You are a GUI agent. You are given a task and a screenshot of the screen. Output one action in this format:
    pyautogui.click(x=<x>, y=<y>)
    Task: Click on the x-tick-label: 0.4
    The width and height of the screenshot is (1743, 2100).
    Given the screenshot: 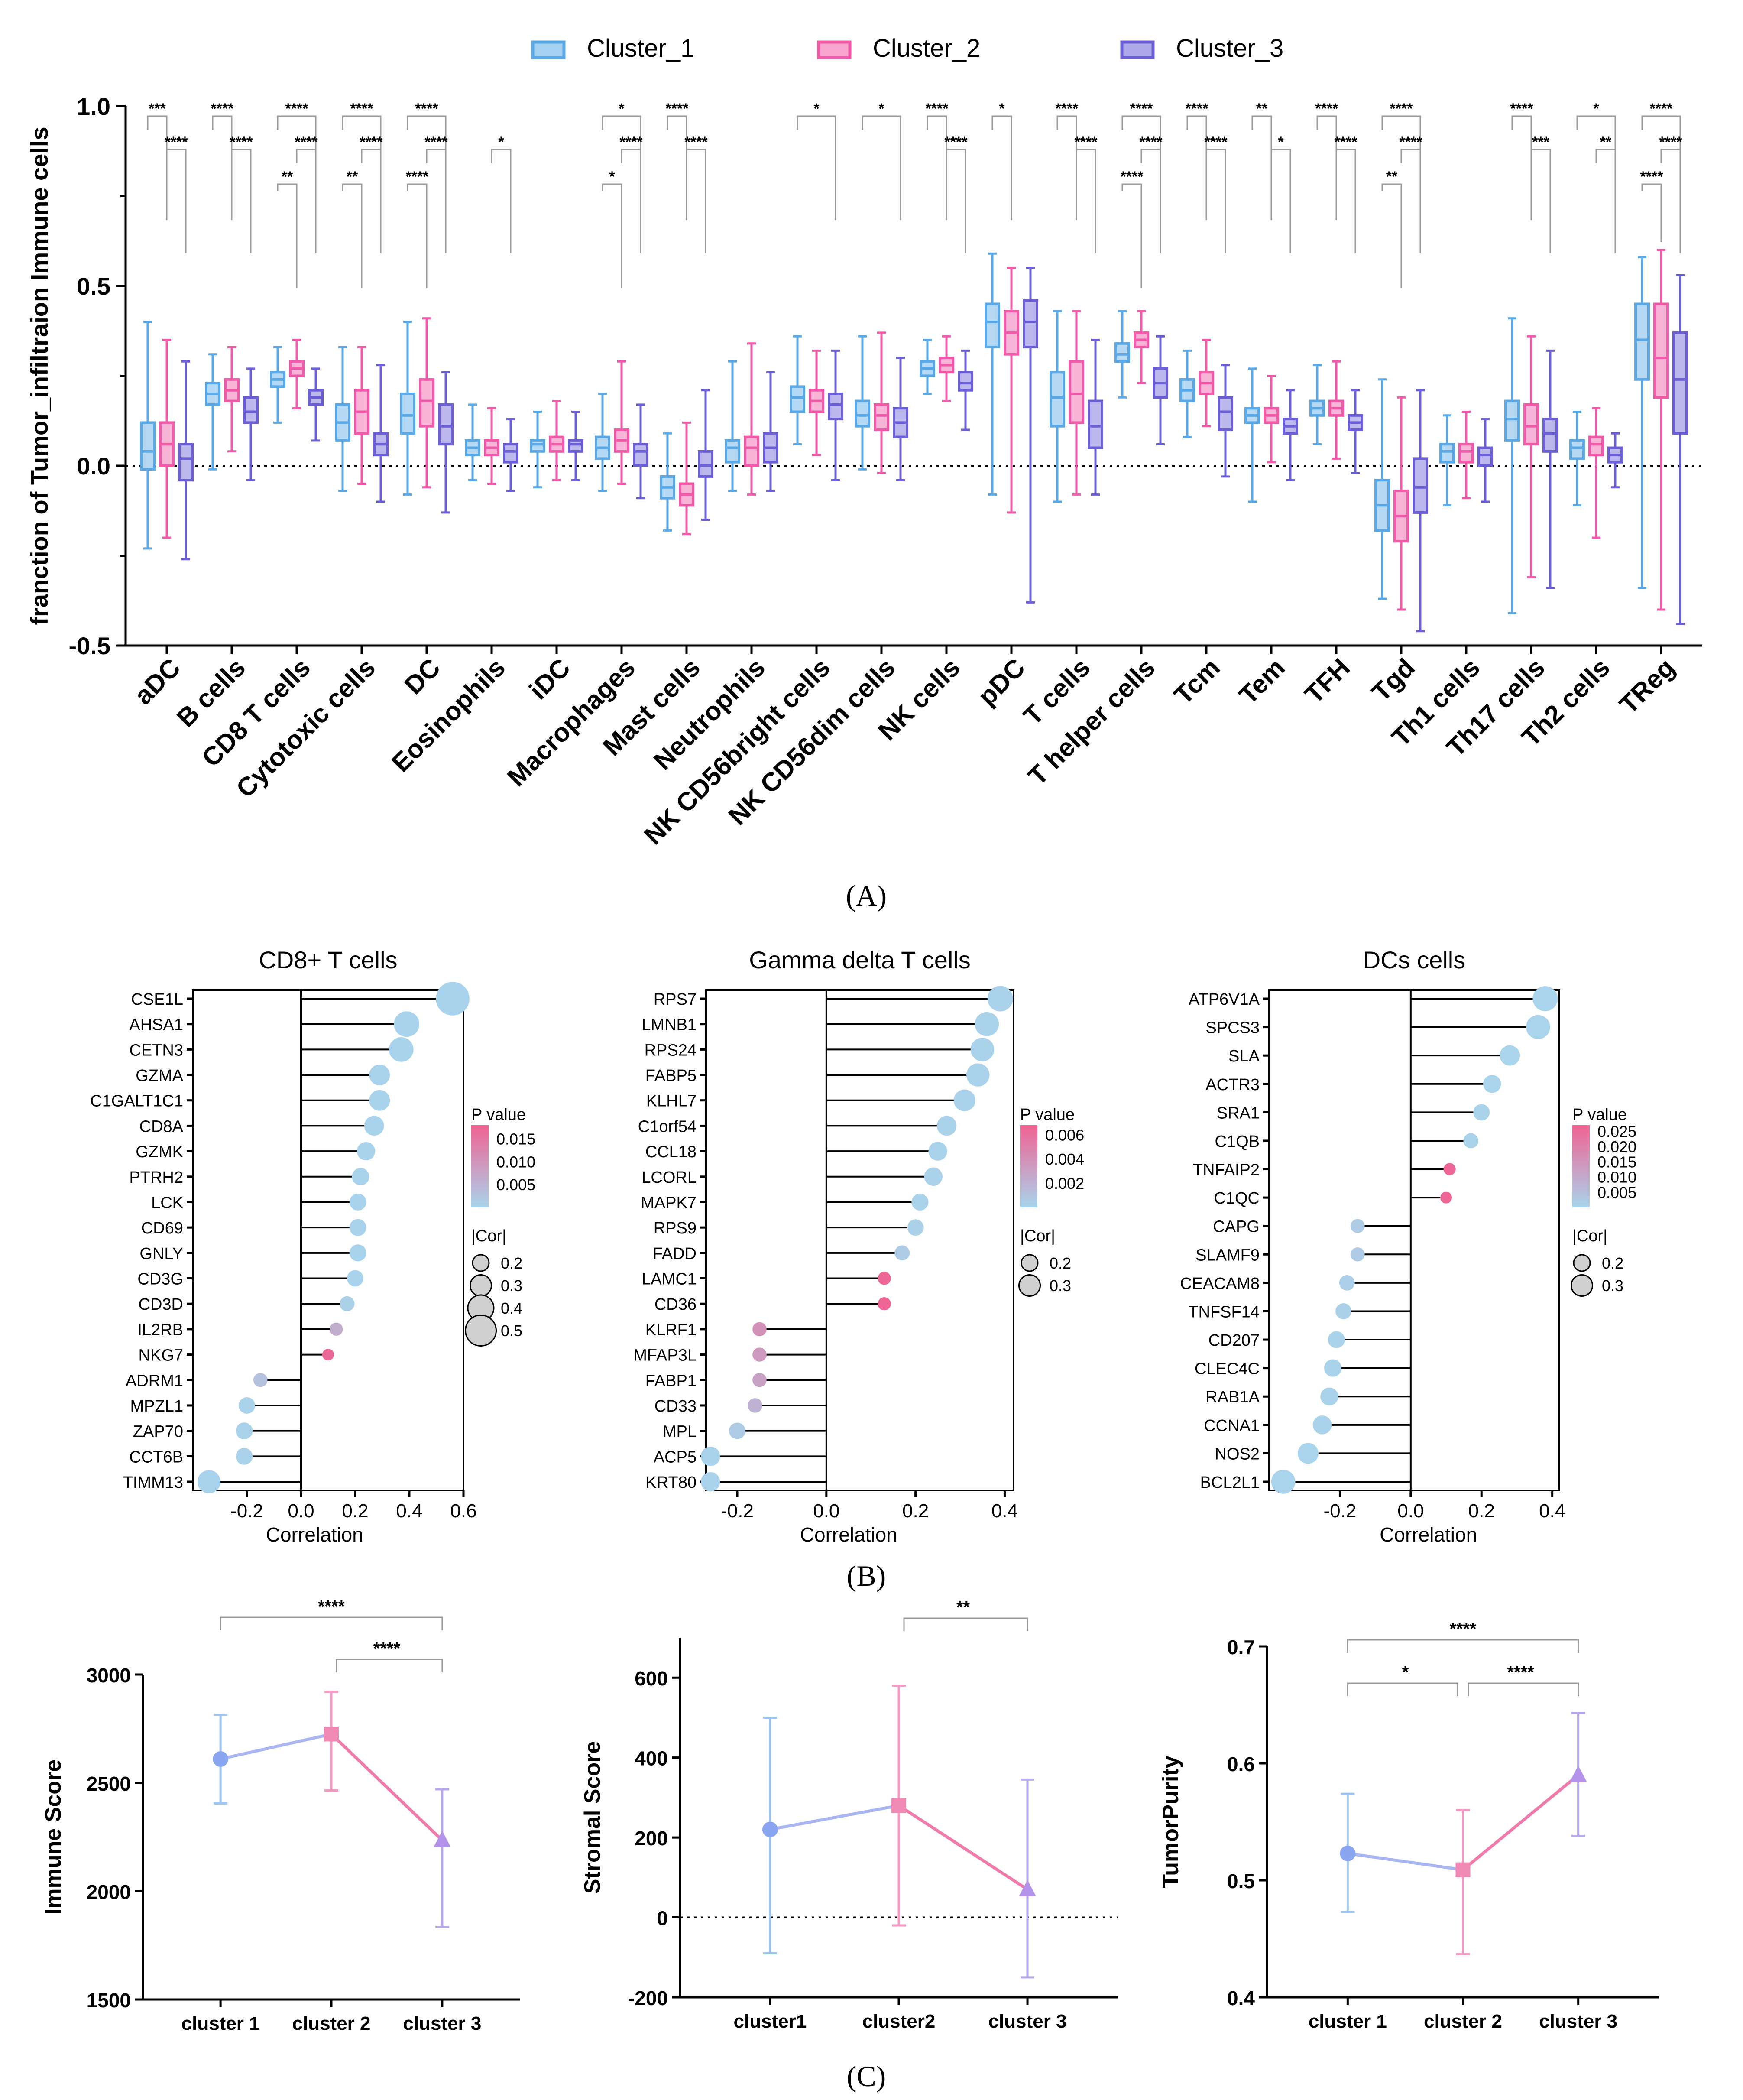 What is the action you would take?
    pyautogui.click(x=1004, y=1511)
    